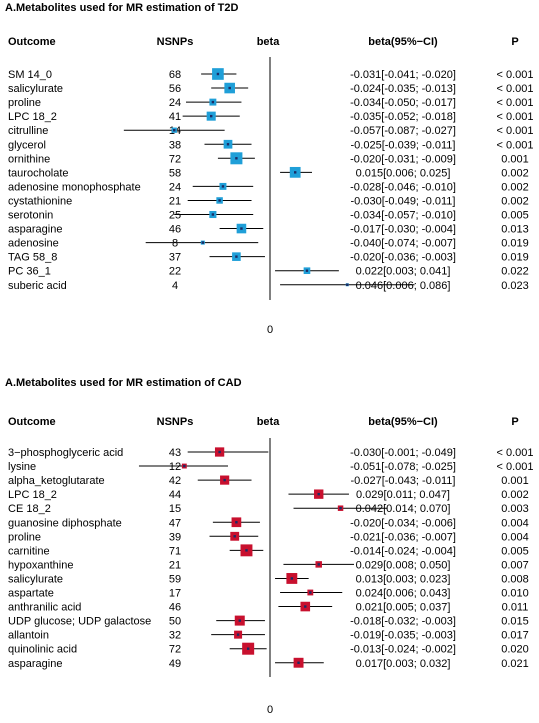  What do you see at coordinates (175, 201) in the screenshot?
I see `panel1-row-nsnps: 21` at bounding box center [175, 201].